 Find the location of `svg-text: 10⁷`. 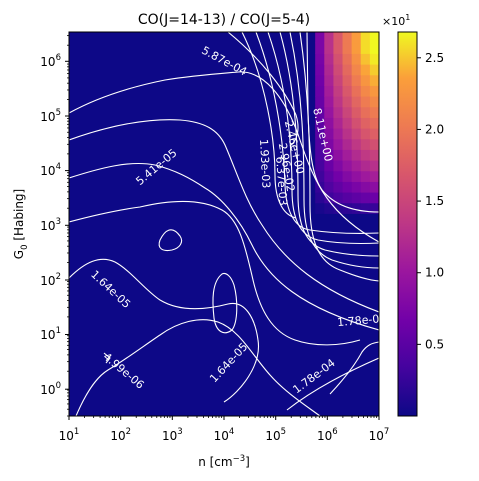

svg-text: 10⁷ is located at coordinates (379, 435).